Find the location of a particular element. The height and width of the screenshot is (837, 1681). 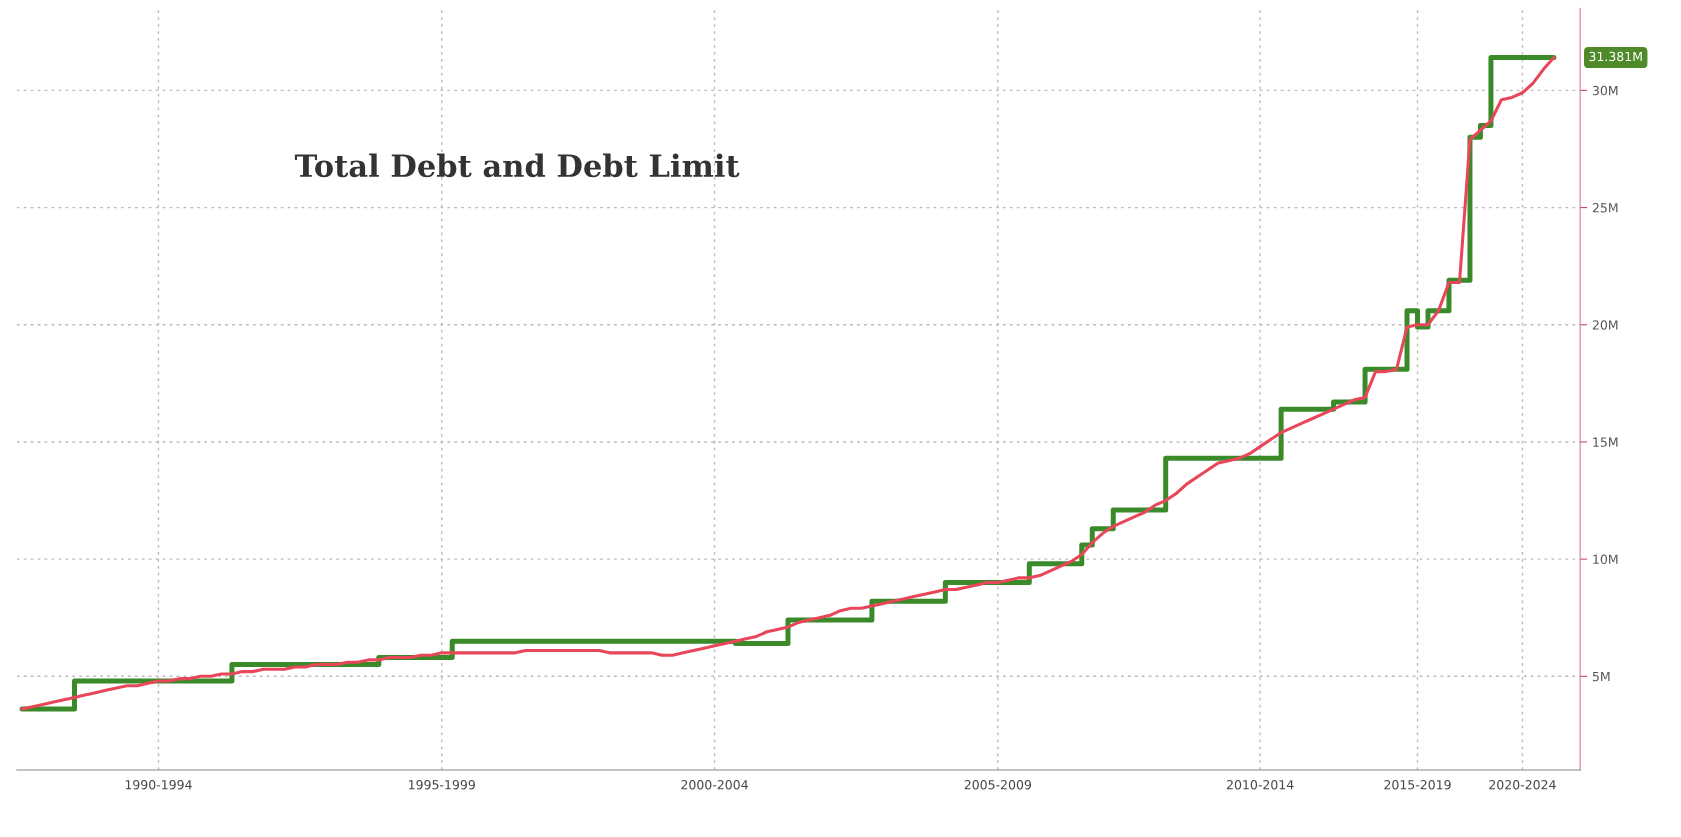

y-tick-label: 15M is located at coordinates (1605, 442).